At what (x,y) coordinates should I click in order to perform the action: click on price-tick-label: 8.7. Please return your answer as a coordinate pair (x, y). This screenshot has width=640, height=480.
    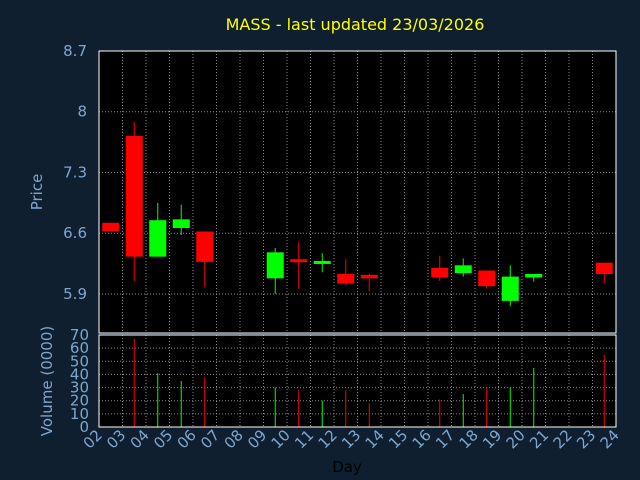
    Looking at the image, I should click on (75, 51).